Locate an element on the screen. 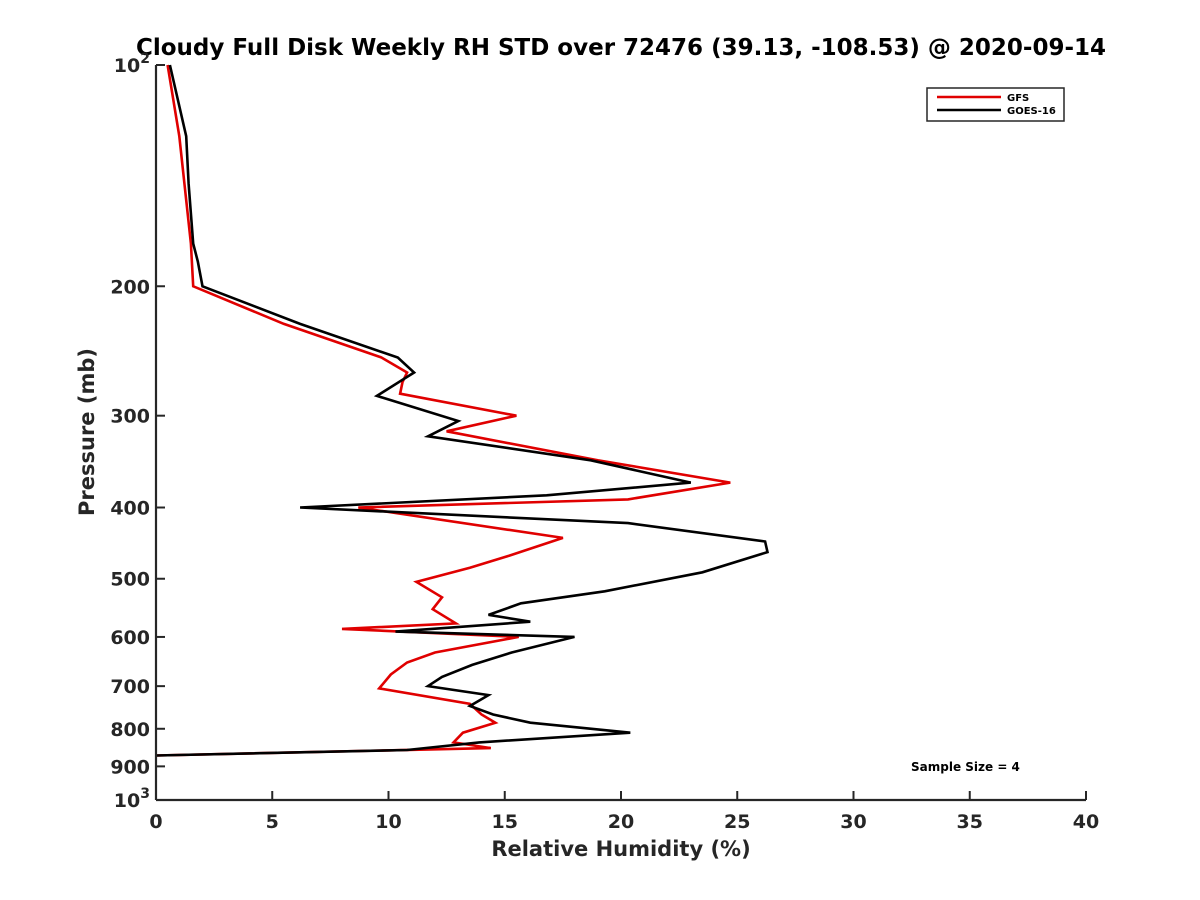 The width and height of the screenshot is (1200, 900). x-tick-label: 5 is located at coordinates (272, 822).